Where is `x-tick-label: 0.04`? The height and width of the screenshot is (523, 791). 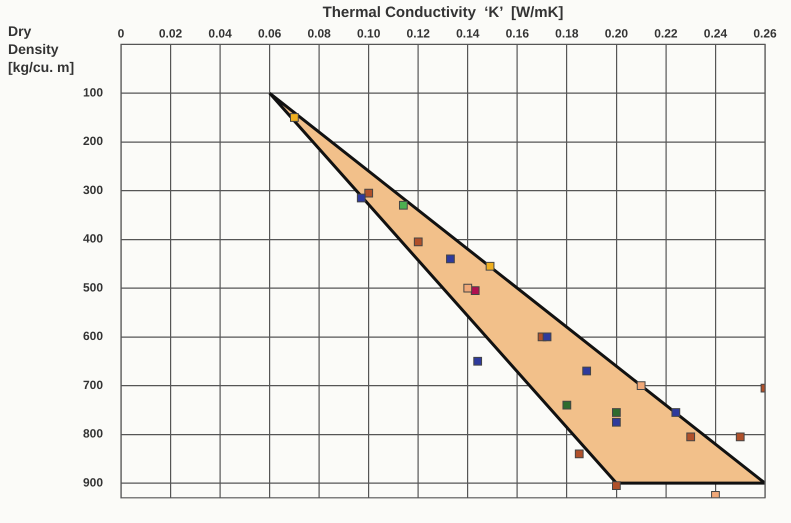
x-tick-label: 0.04 is located at coordinates (220, 33).